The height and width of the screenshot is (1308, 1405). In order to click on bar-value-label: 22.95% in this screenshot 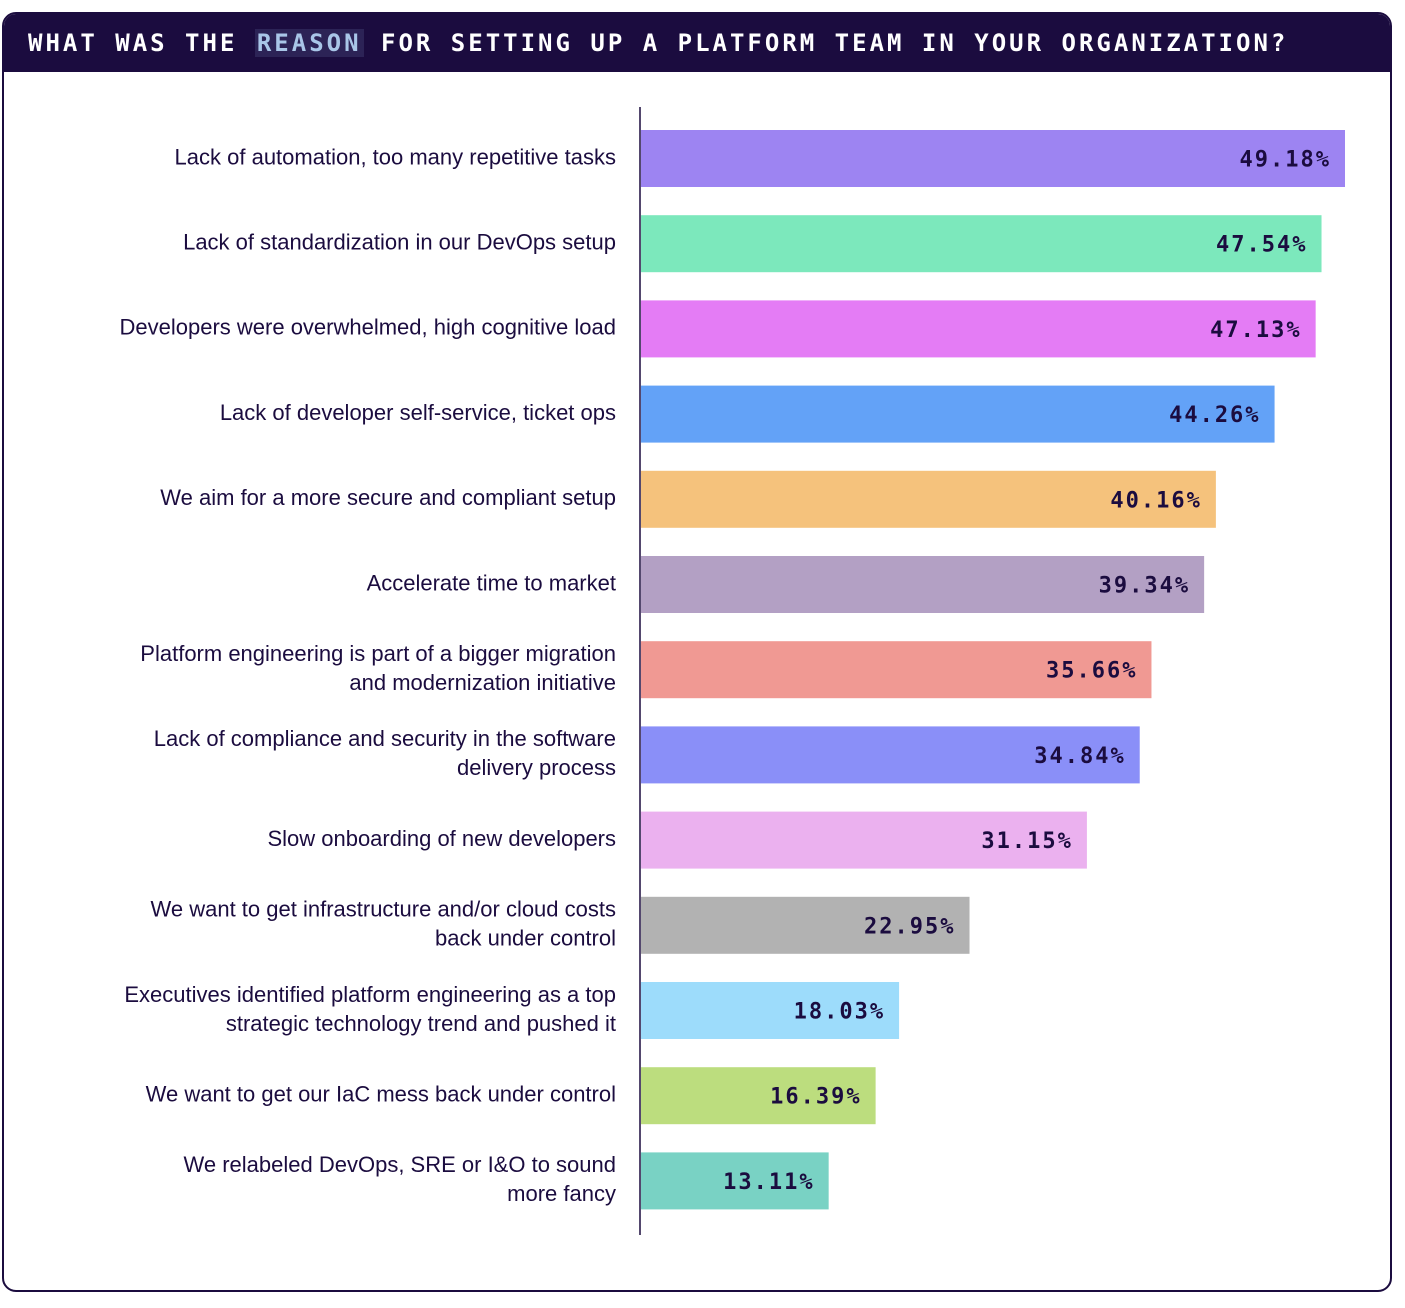, I will do `click(909, 926)`.